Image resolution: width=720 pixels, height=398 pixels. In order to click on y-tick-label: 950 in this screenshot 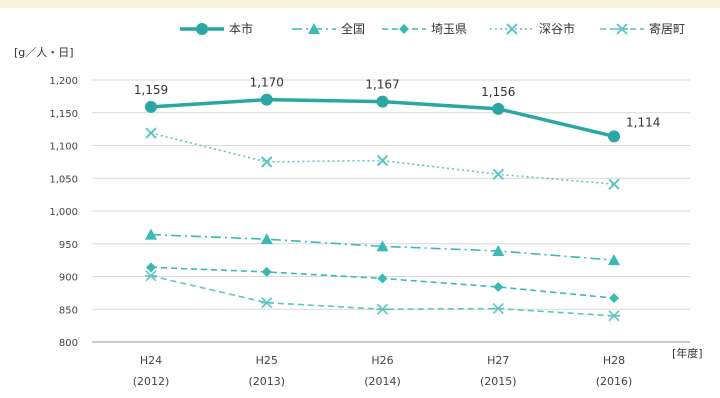, I will do `click(68, 245)`.